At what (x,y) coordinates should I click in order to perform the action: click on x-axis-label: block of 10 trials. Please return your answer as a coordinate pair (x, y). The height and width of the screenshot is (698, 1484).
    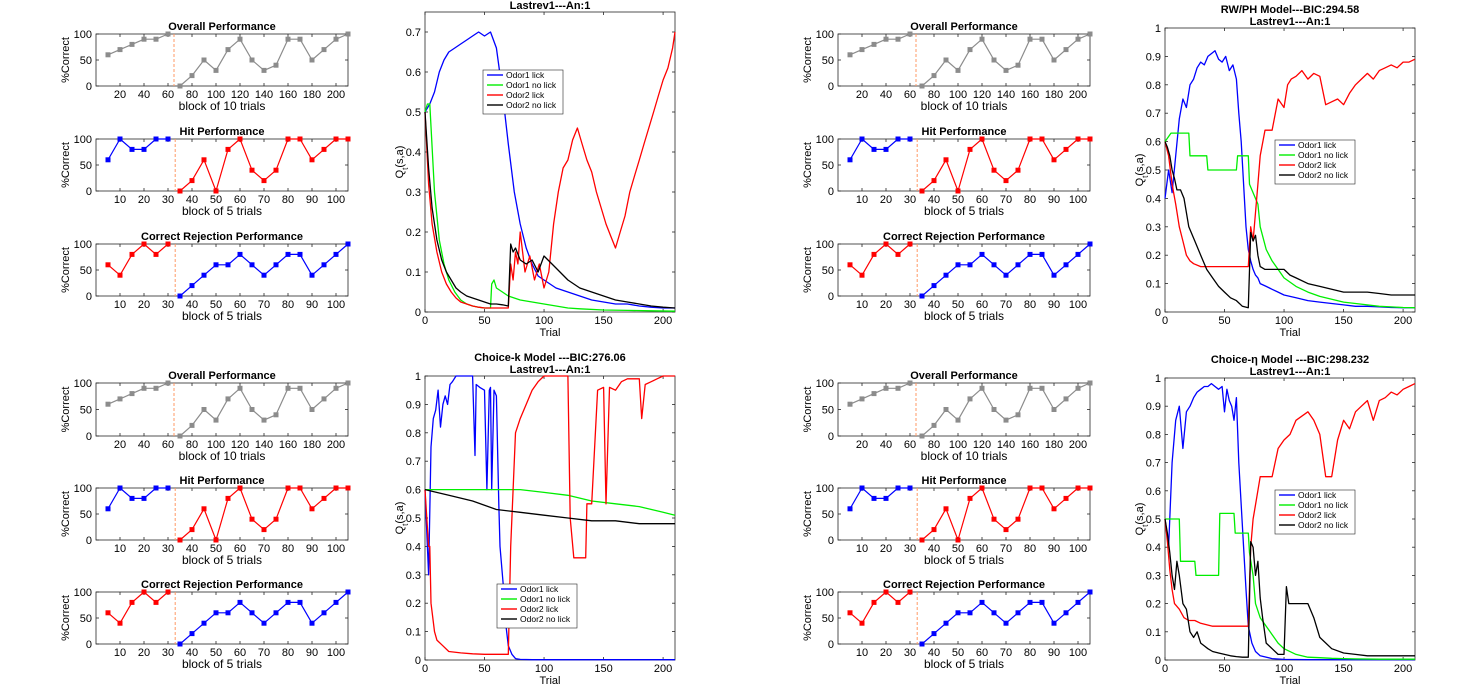
    Looking at the image, I should click on (222, 456).